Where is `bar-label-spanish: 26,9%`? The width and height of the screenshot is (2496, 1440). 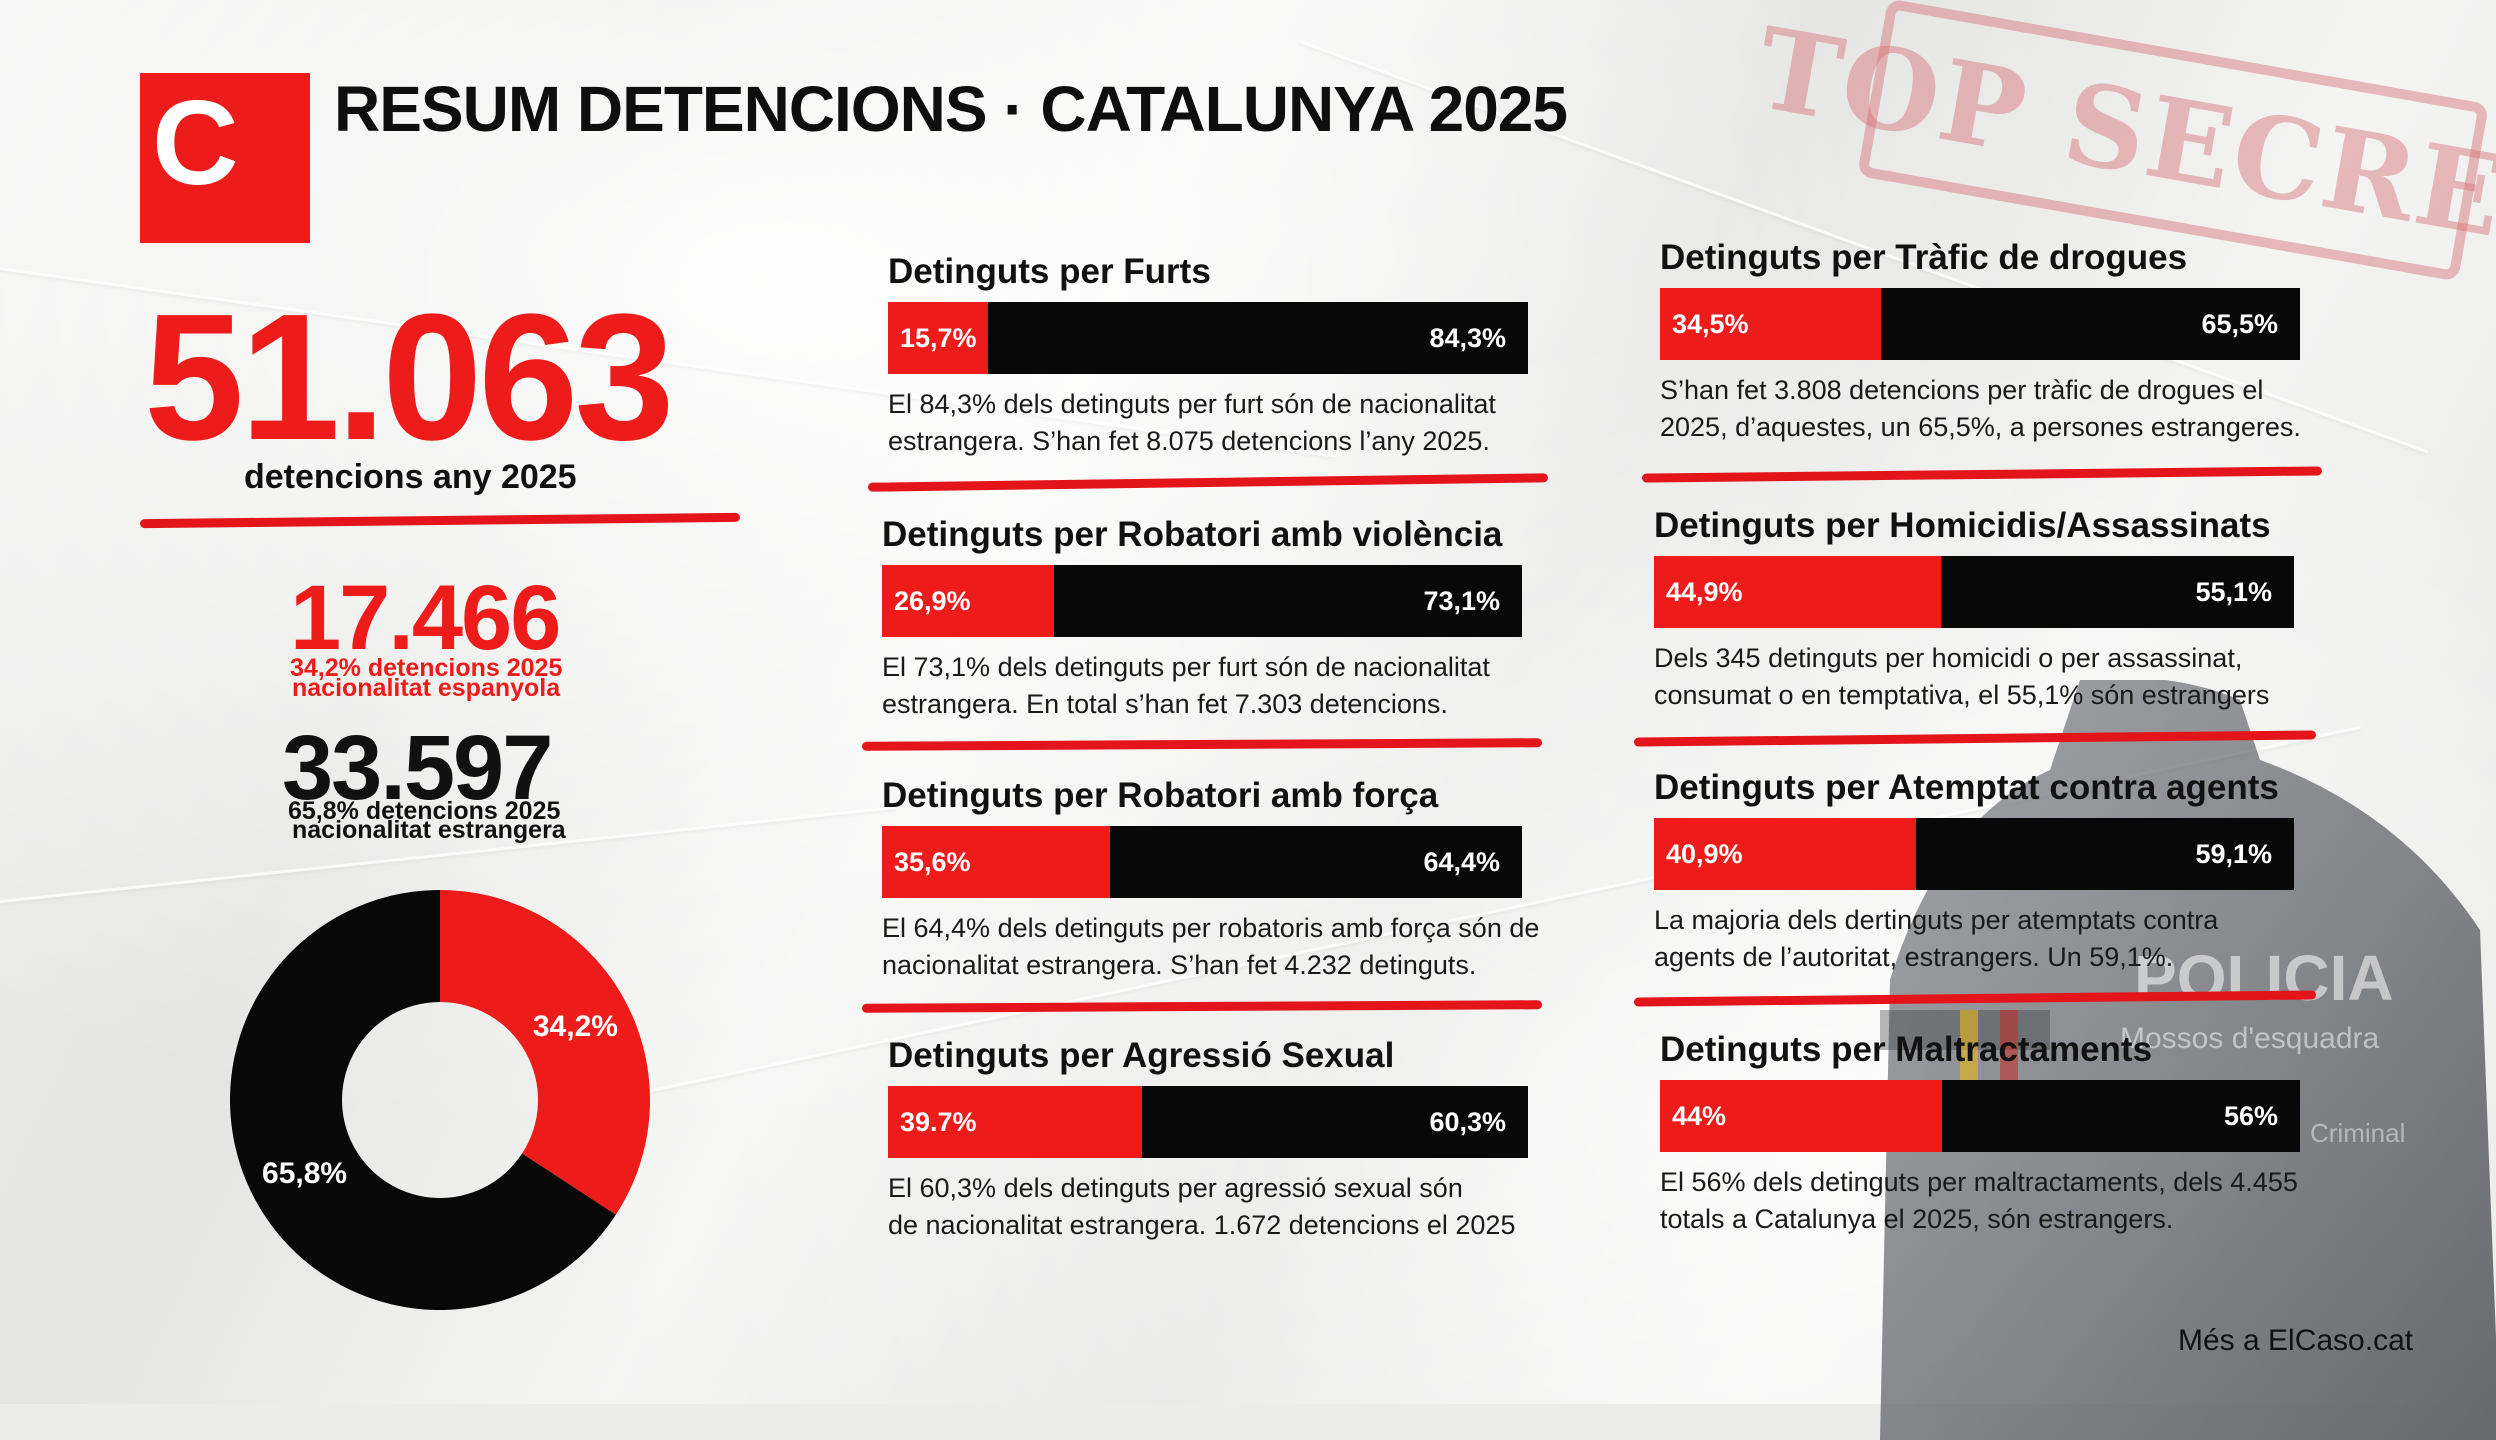 bar-label-spanish: 26,9% is located at coordinates (932, 601).